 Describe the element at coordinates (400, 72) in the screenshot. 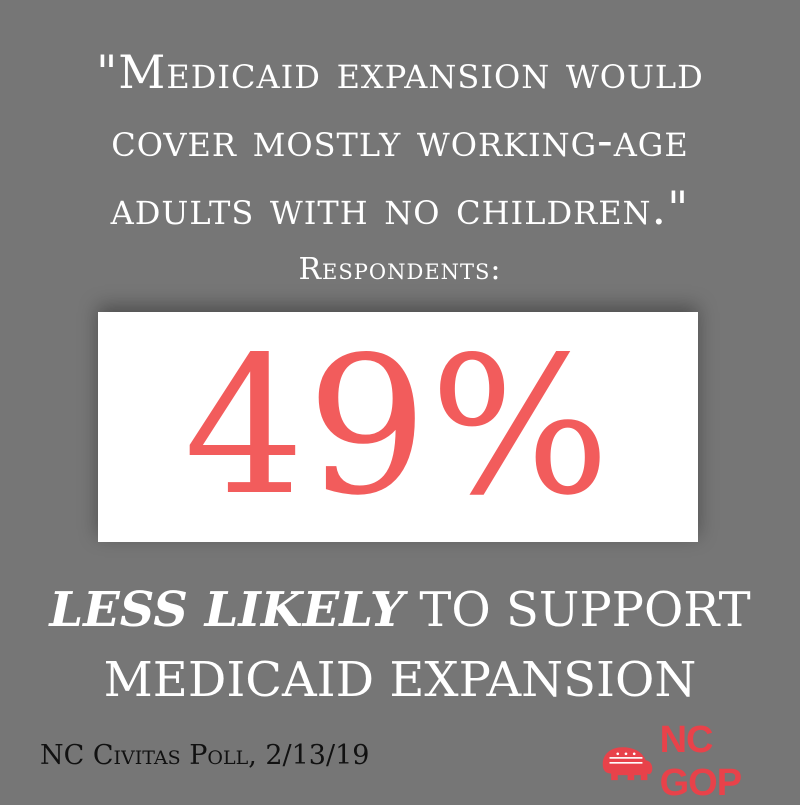

I see `quote-line-1: "Medicaid expansion would` at that location.